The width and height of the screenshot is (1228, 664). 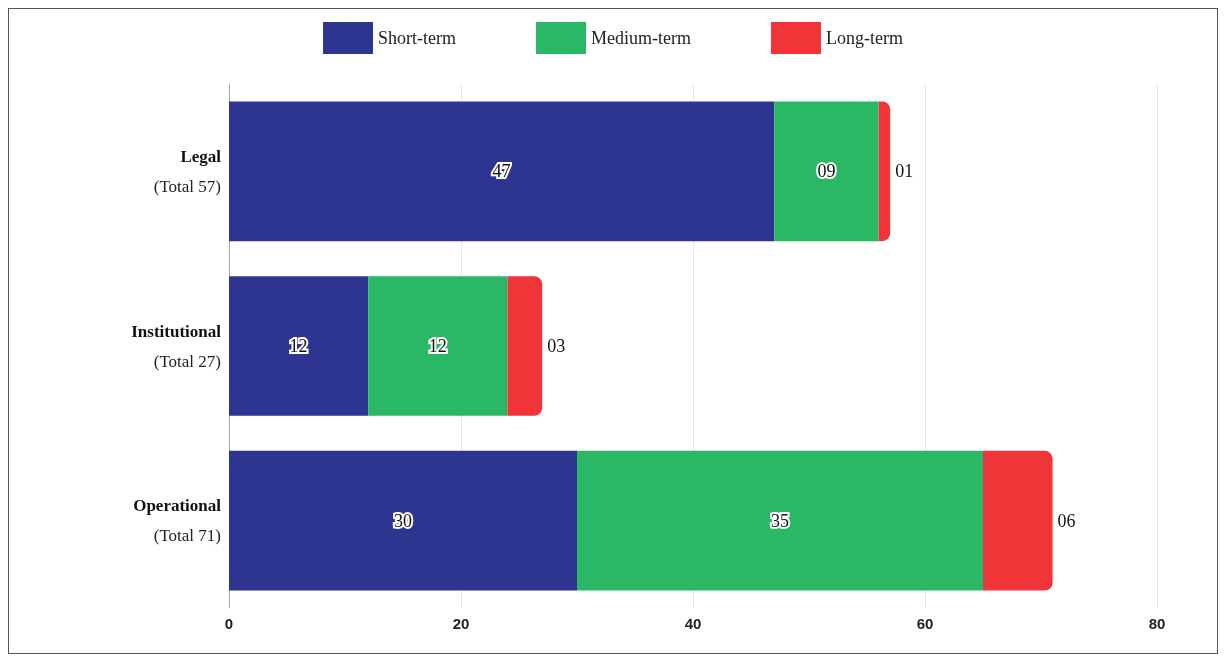 I want to click on data-label: 35, so click(x=780, y=520).